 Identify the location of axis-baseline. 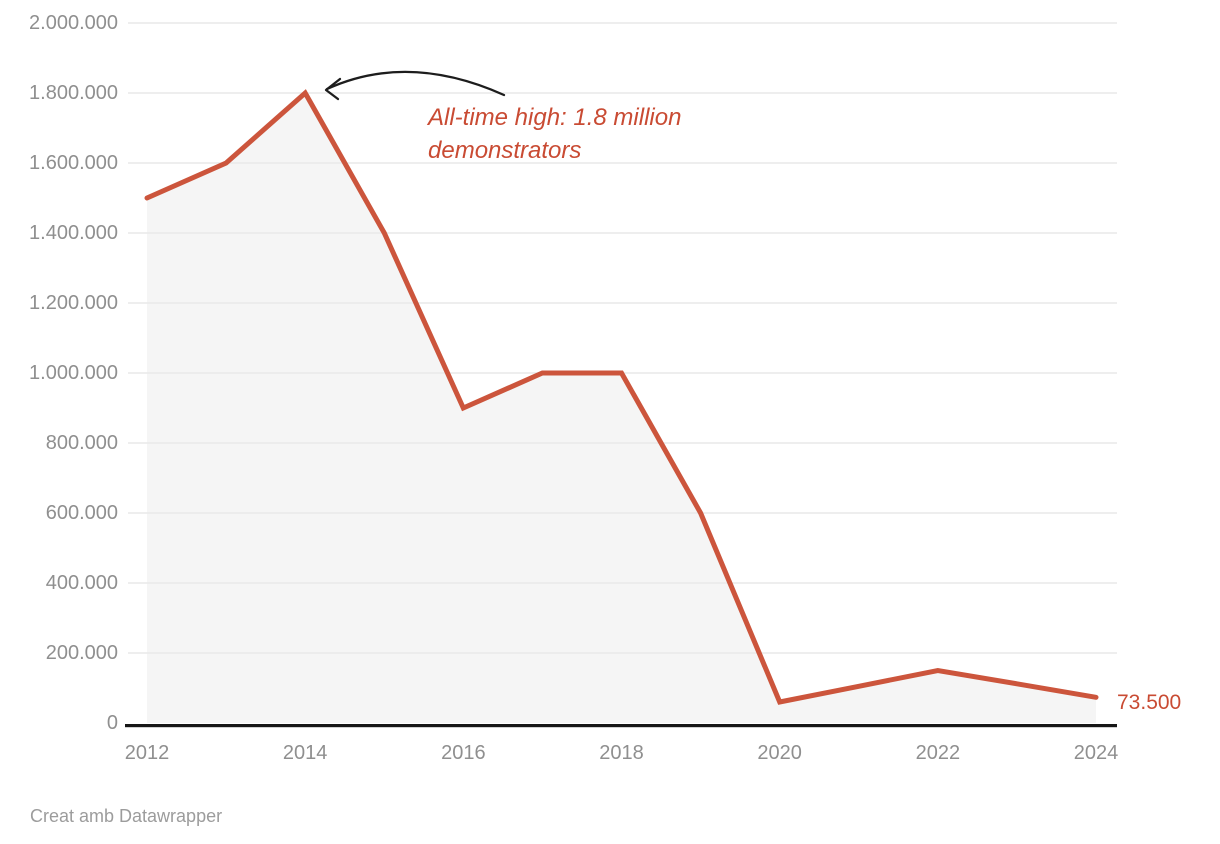
(621, 726).